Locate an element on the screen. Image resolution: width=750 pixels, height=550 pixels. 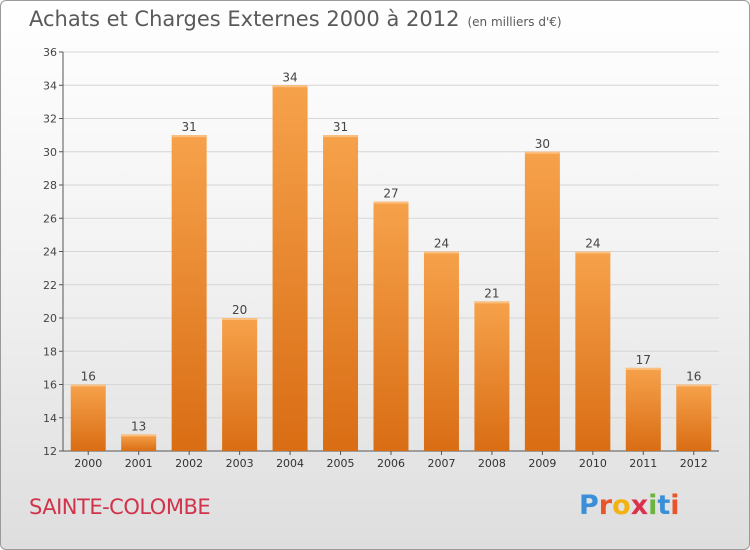
proxiti-logo: Proxiti is located at coordinates (629, 505).